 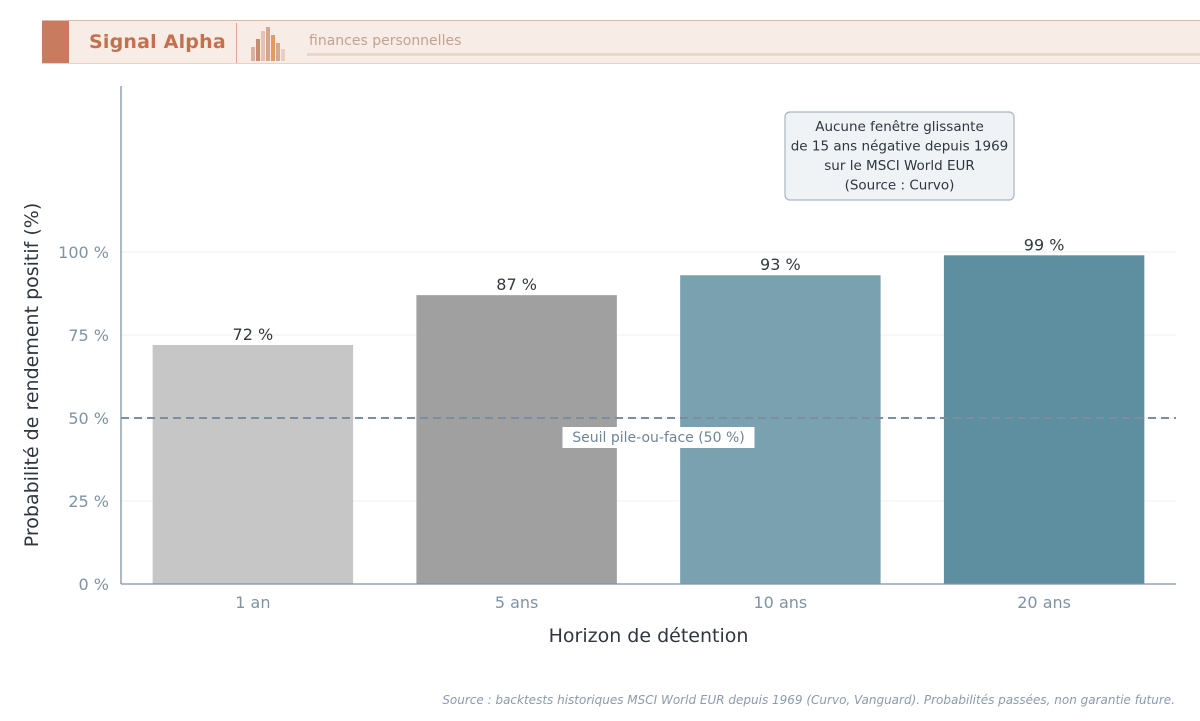 I want to click on x-tick-label: 1 an, so click(x=252, y=602).